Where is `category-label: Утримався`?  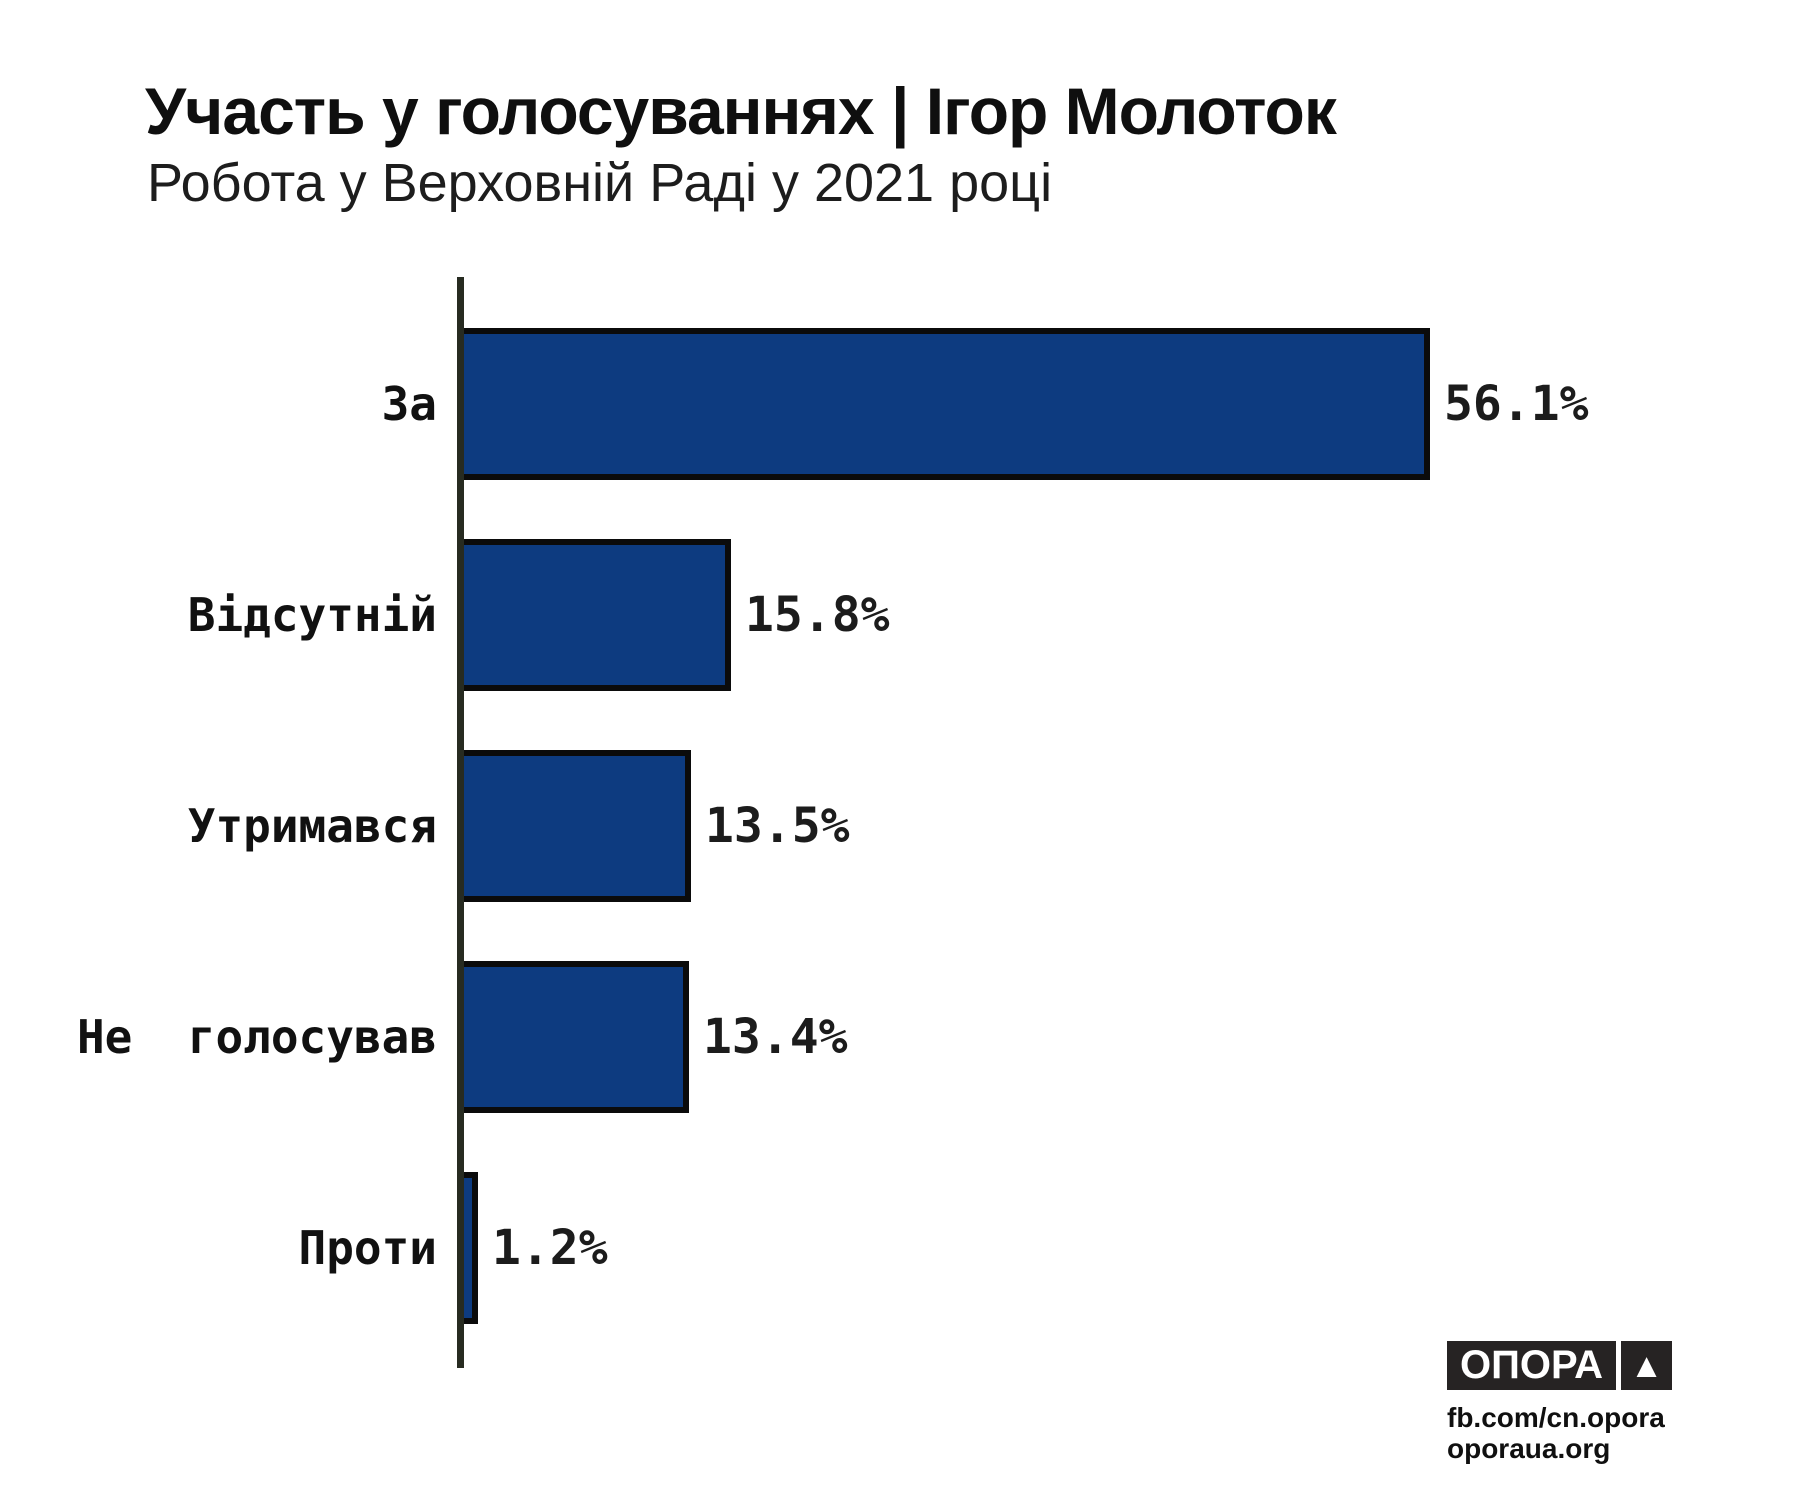 category-label: Утримався is located at coordinates (312, 826).